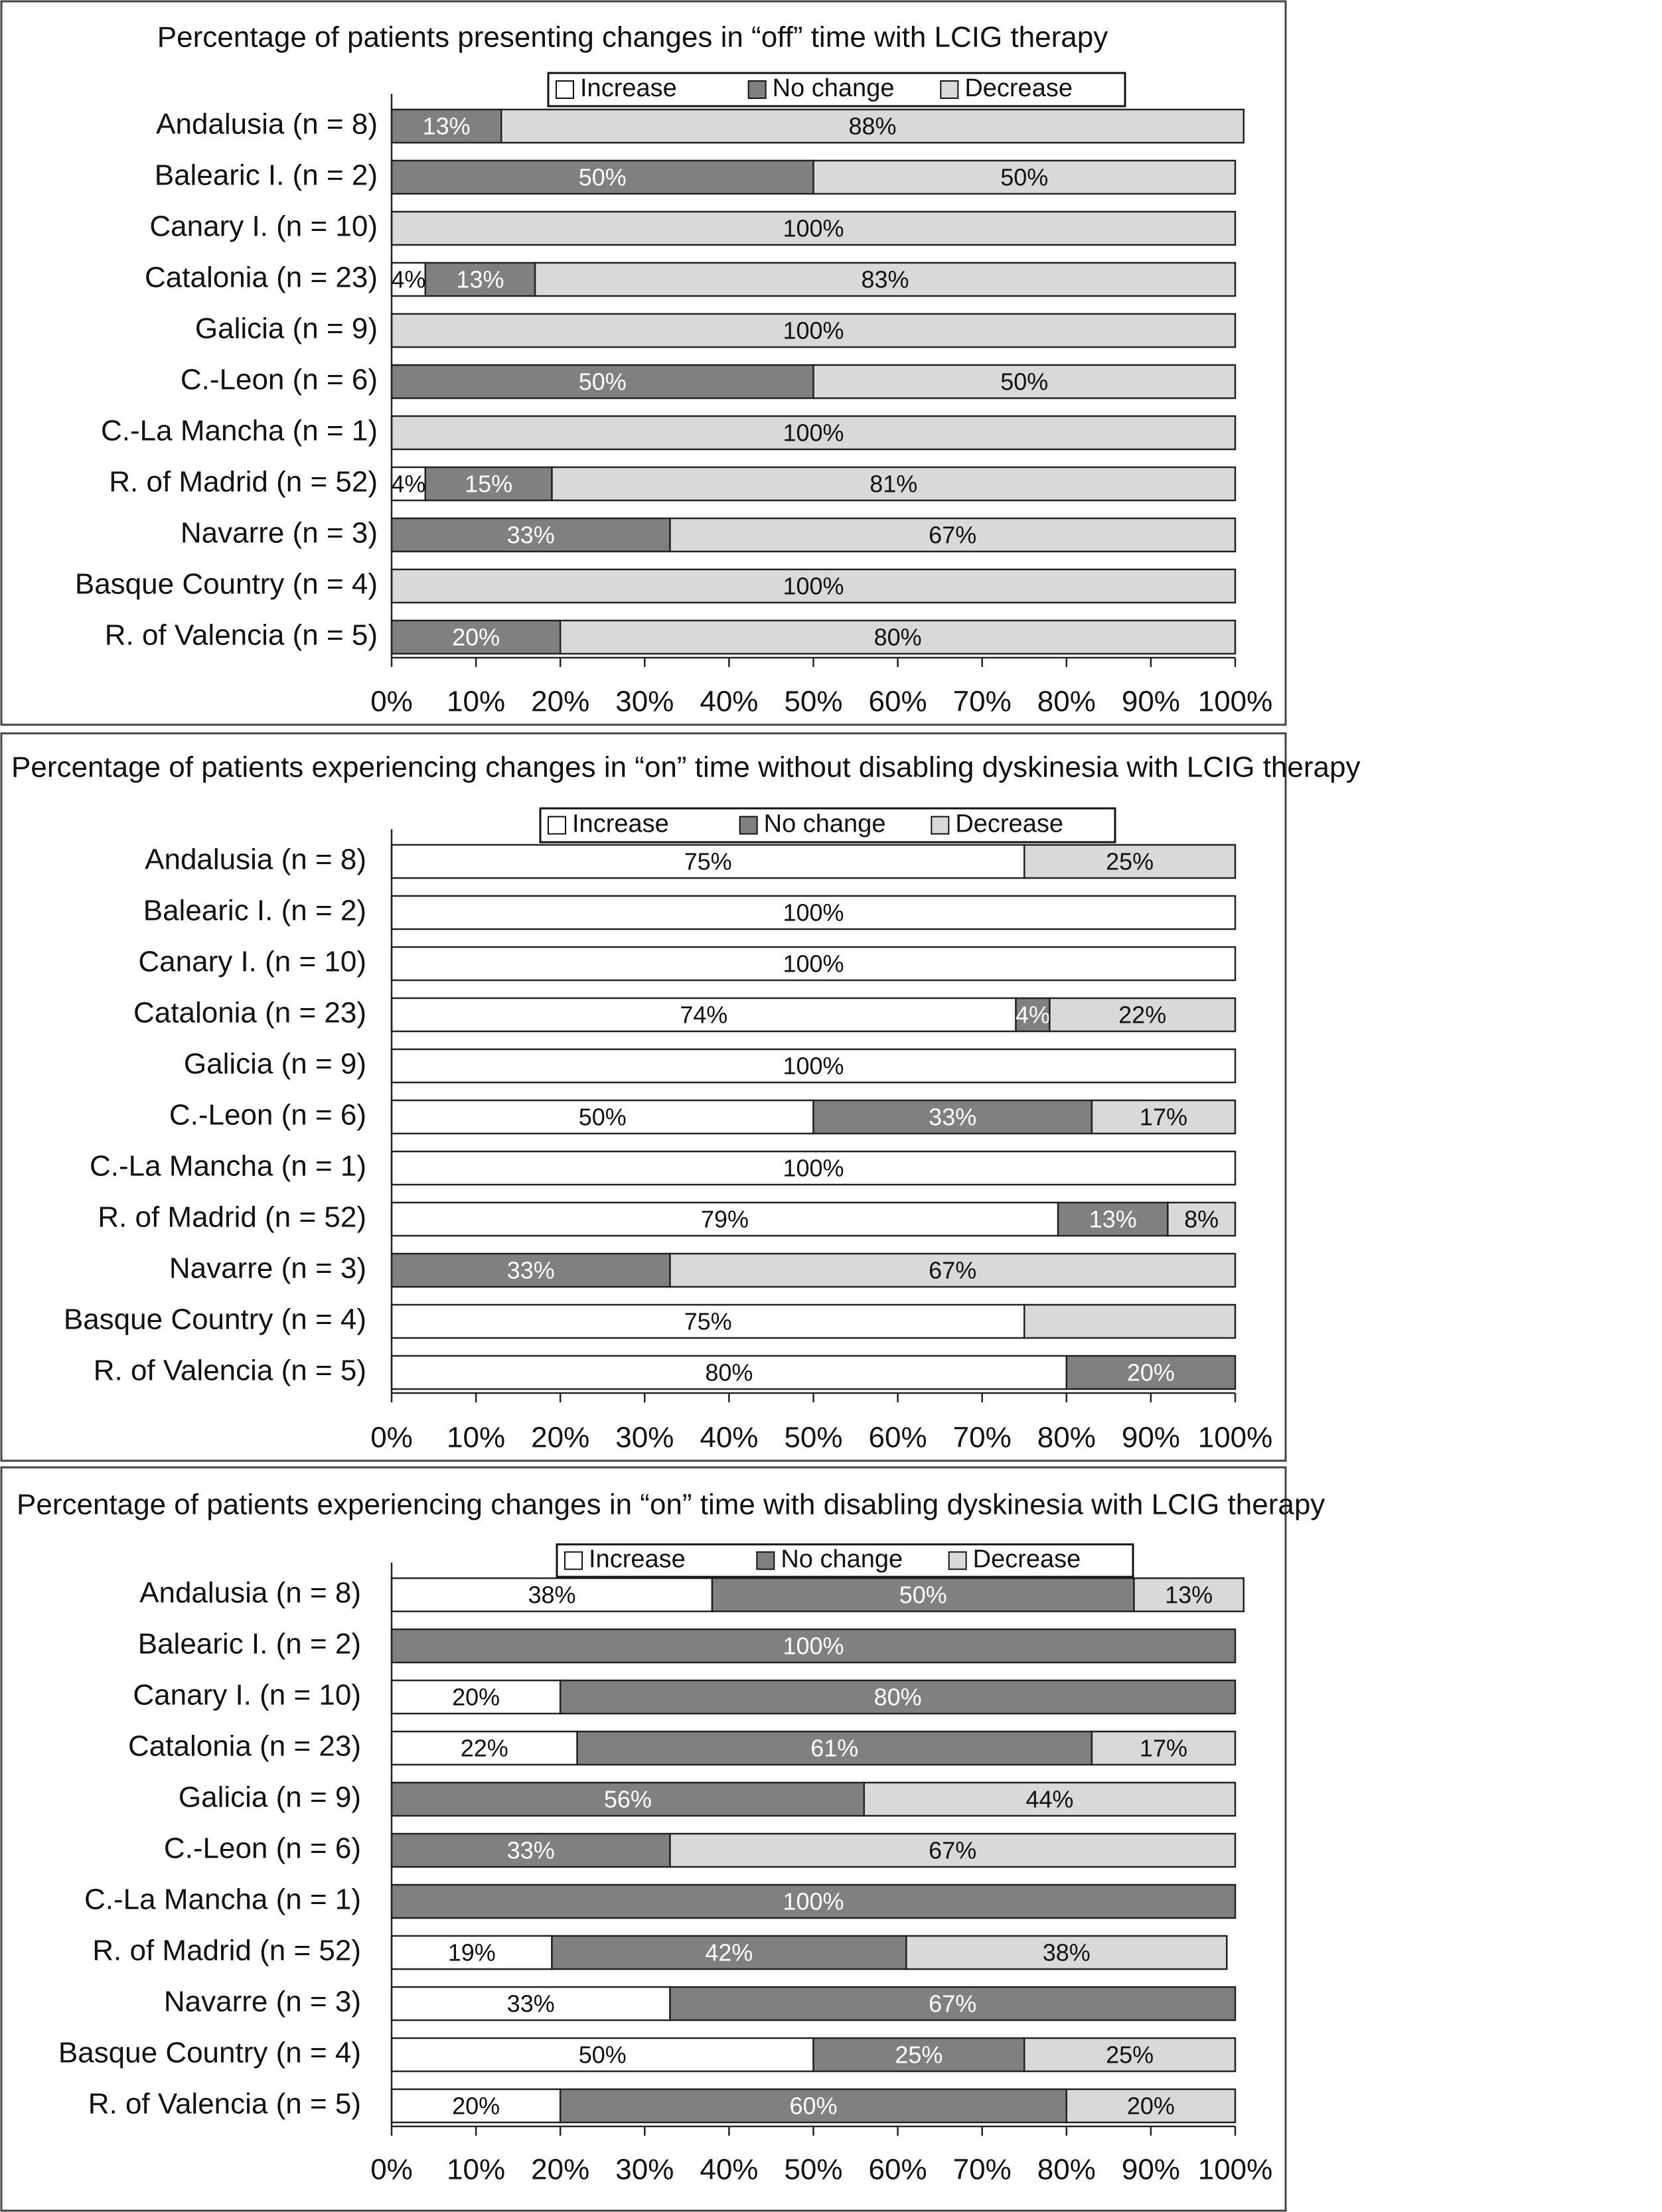 The height and width of the screenshot is (2212, 1662). I want to click on value-label: 75%, so click(708, 1321).